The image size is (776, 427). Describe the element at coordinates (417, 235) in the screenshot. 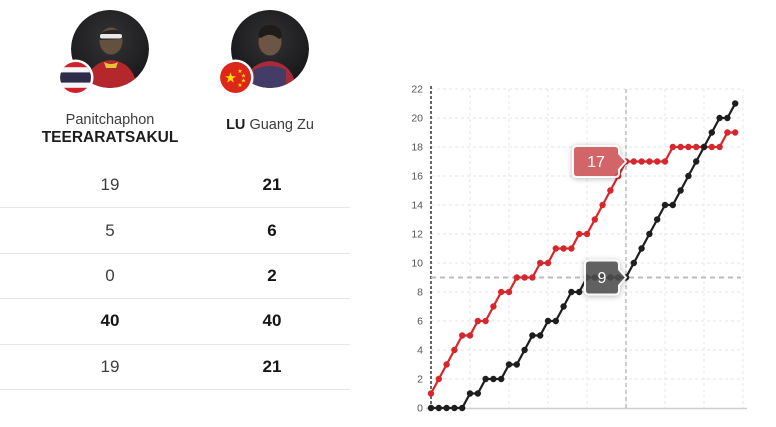

I see `y-tick-label: 12` at that location.